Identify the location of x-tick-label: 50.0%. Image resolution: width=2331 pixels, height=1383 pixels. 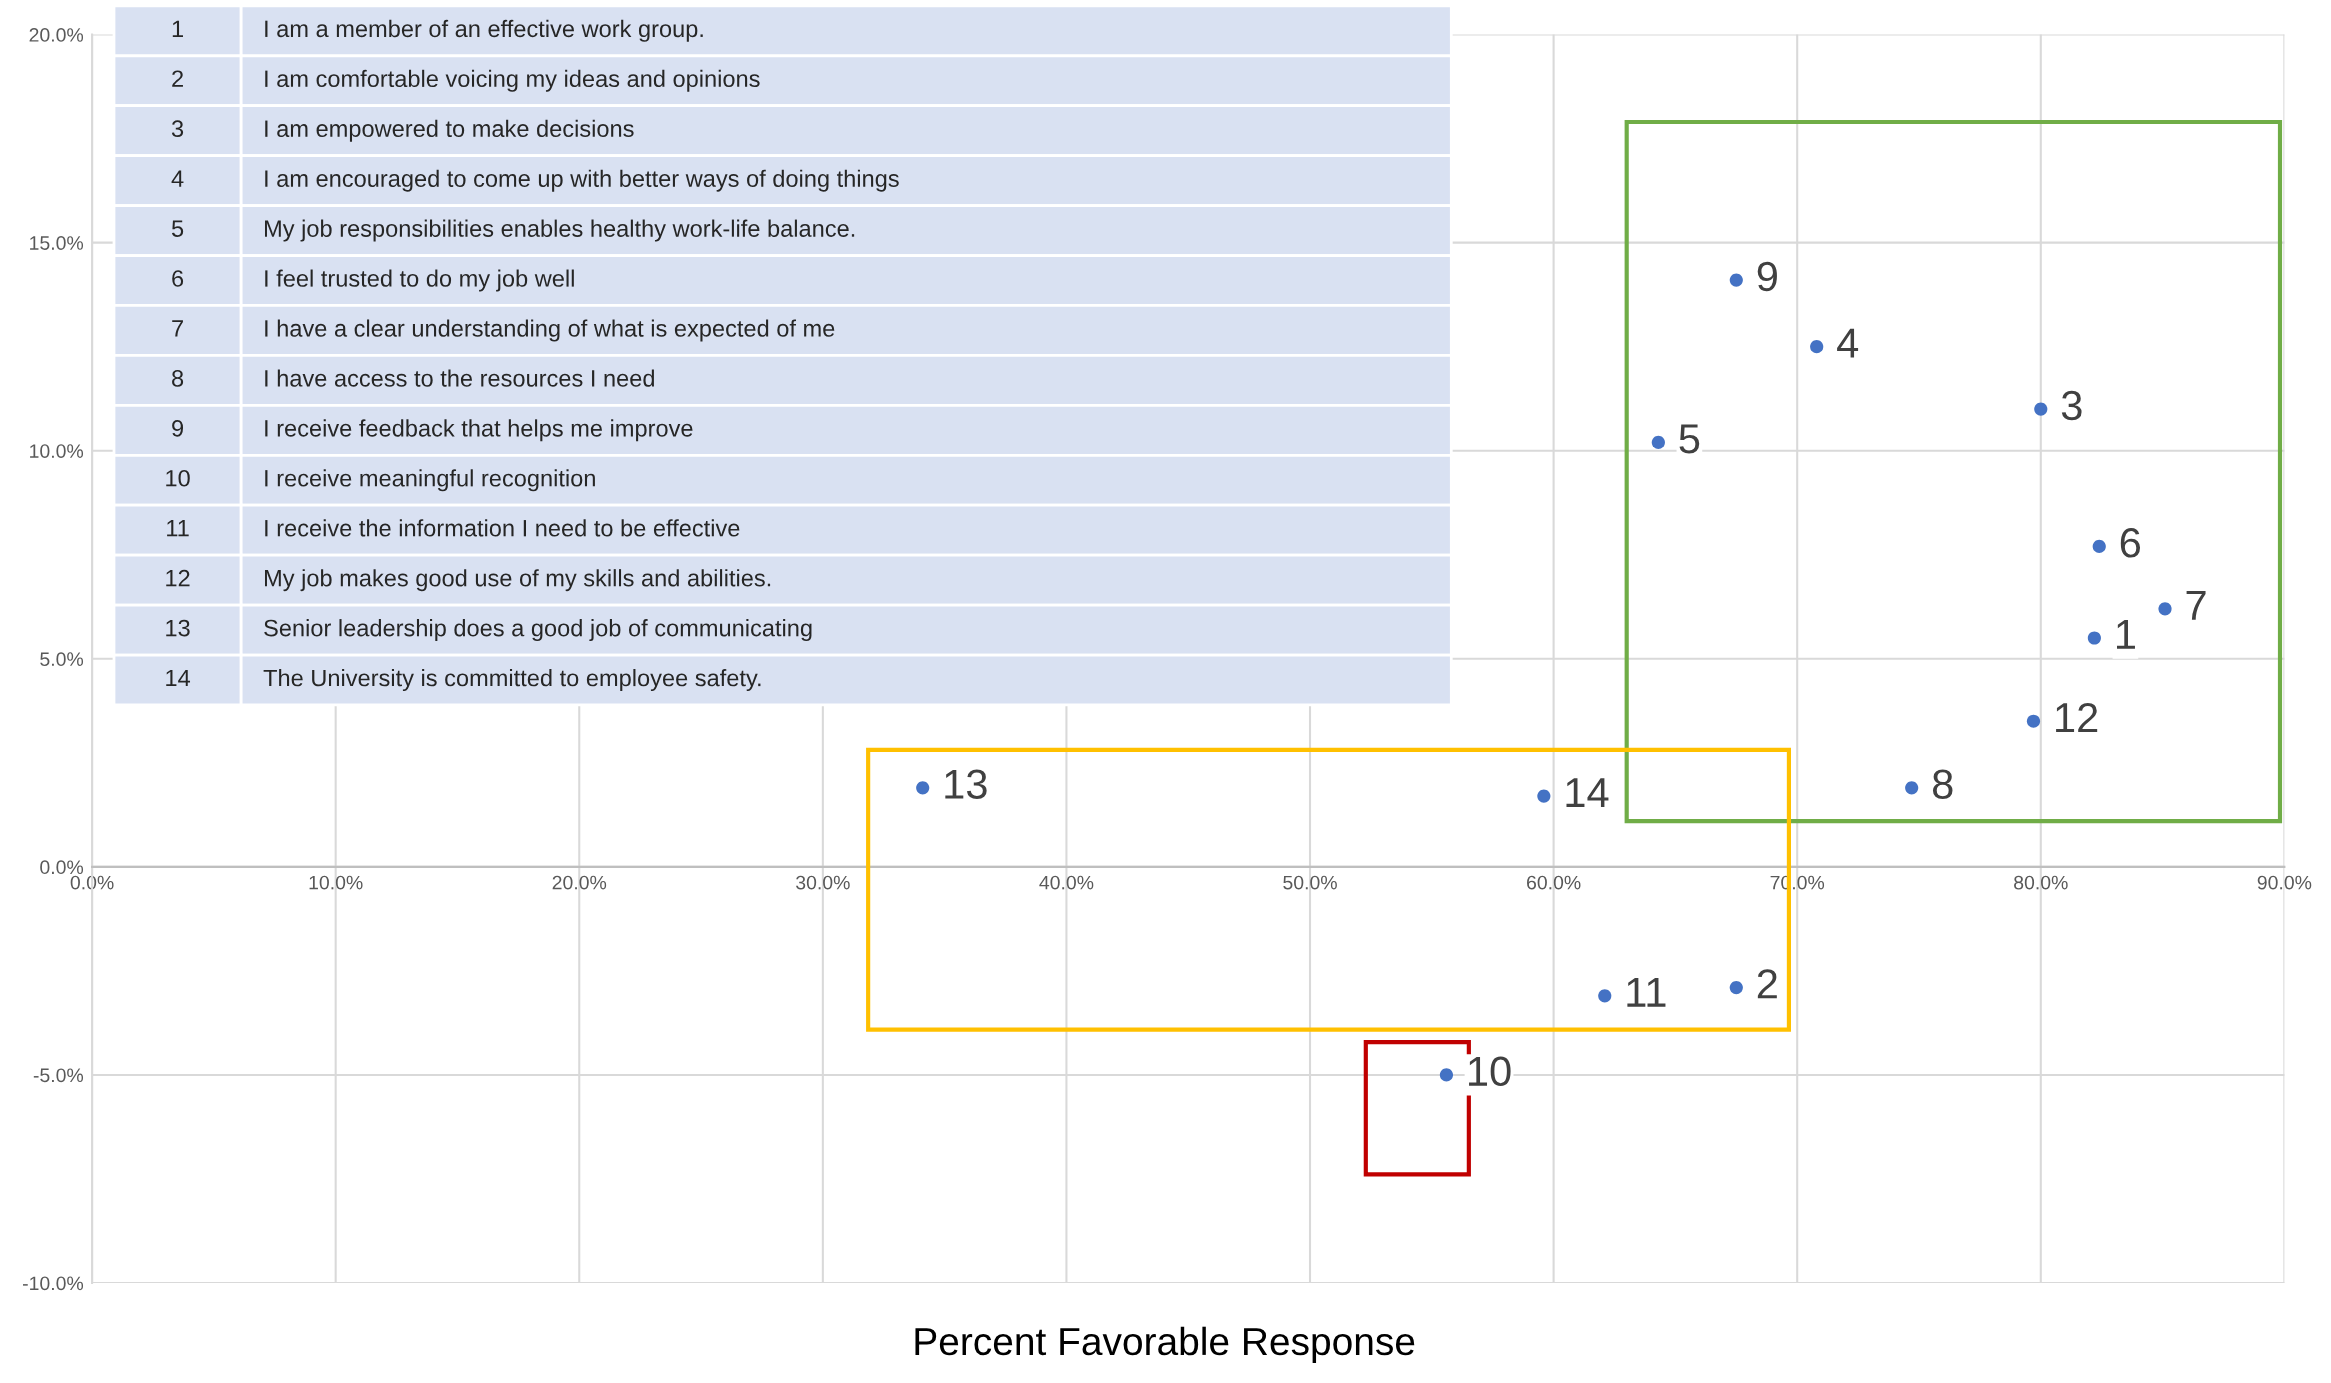
(1310, 882).